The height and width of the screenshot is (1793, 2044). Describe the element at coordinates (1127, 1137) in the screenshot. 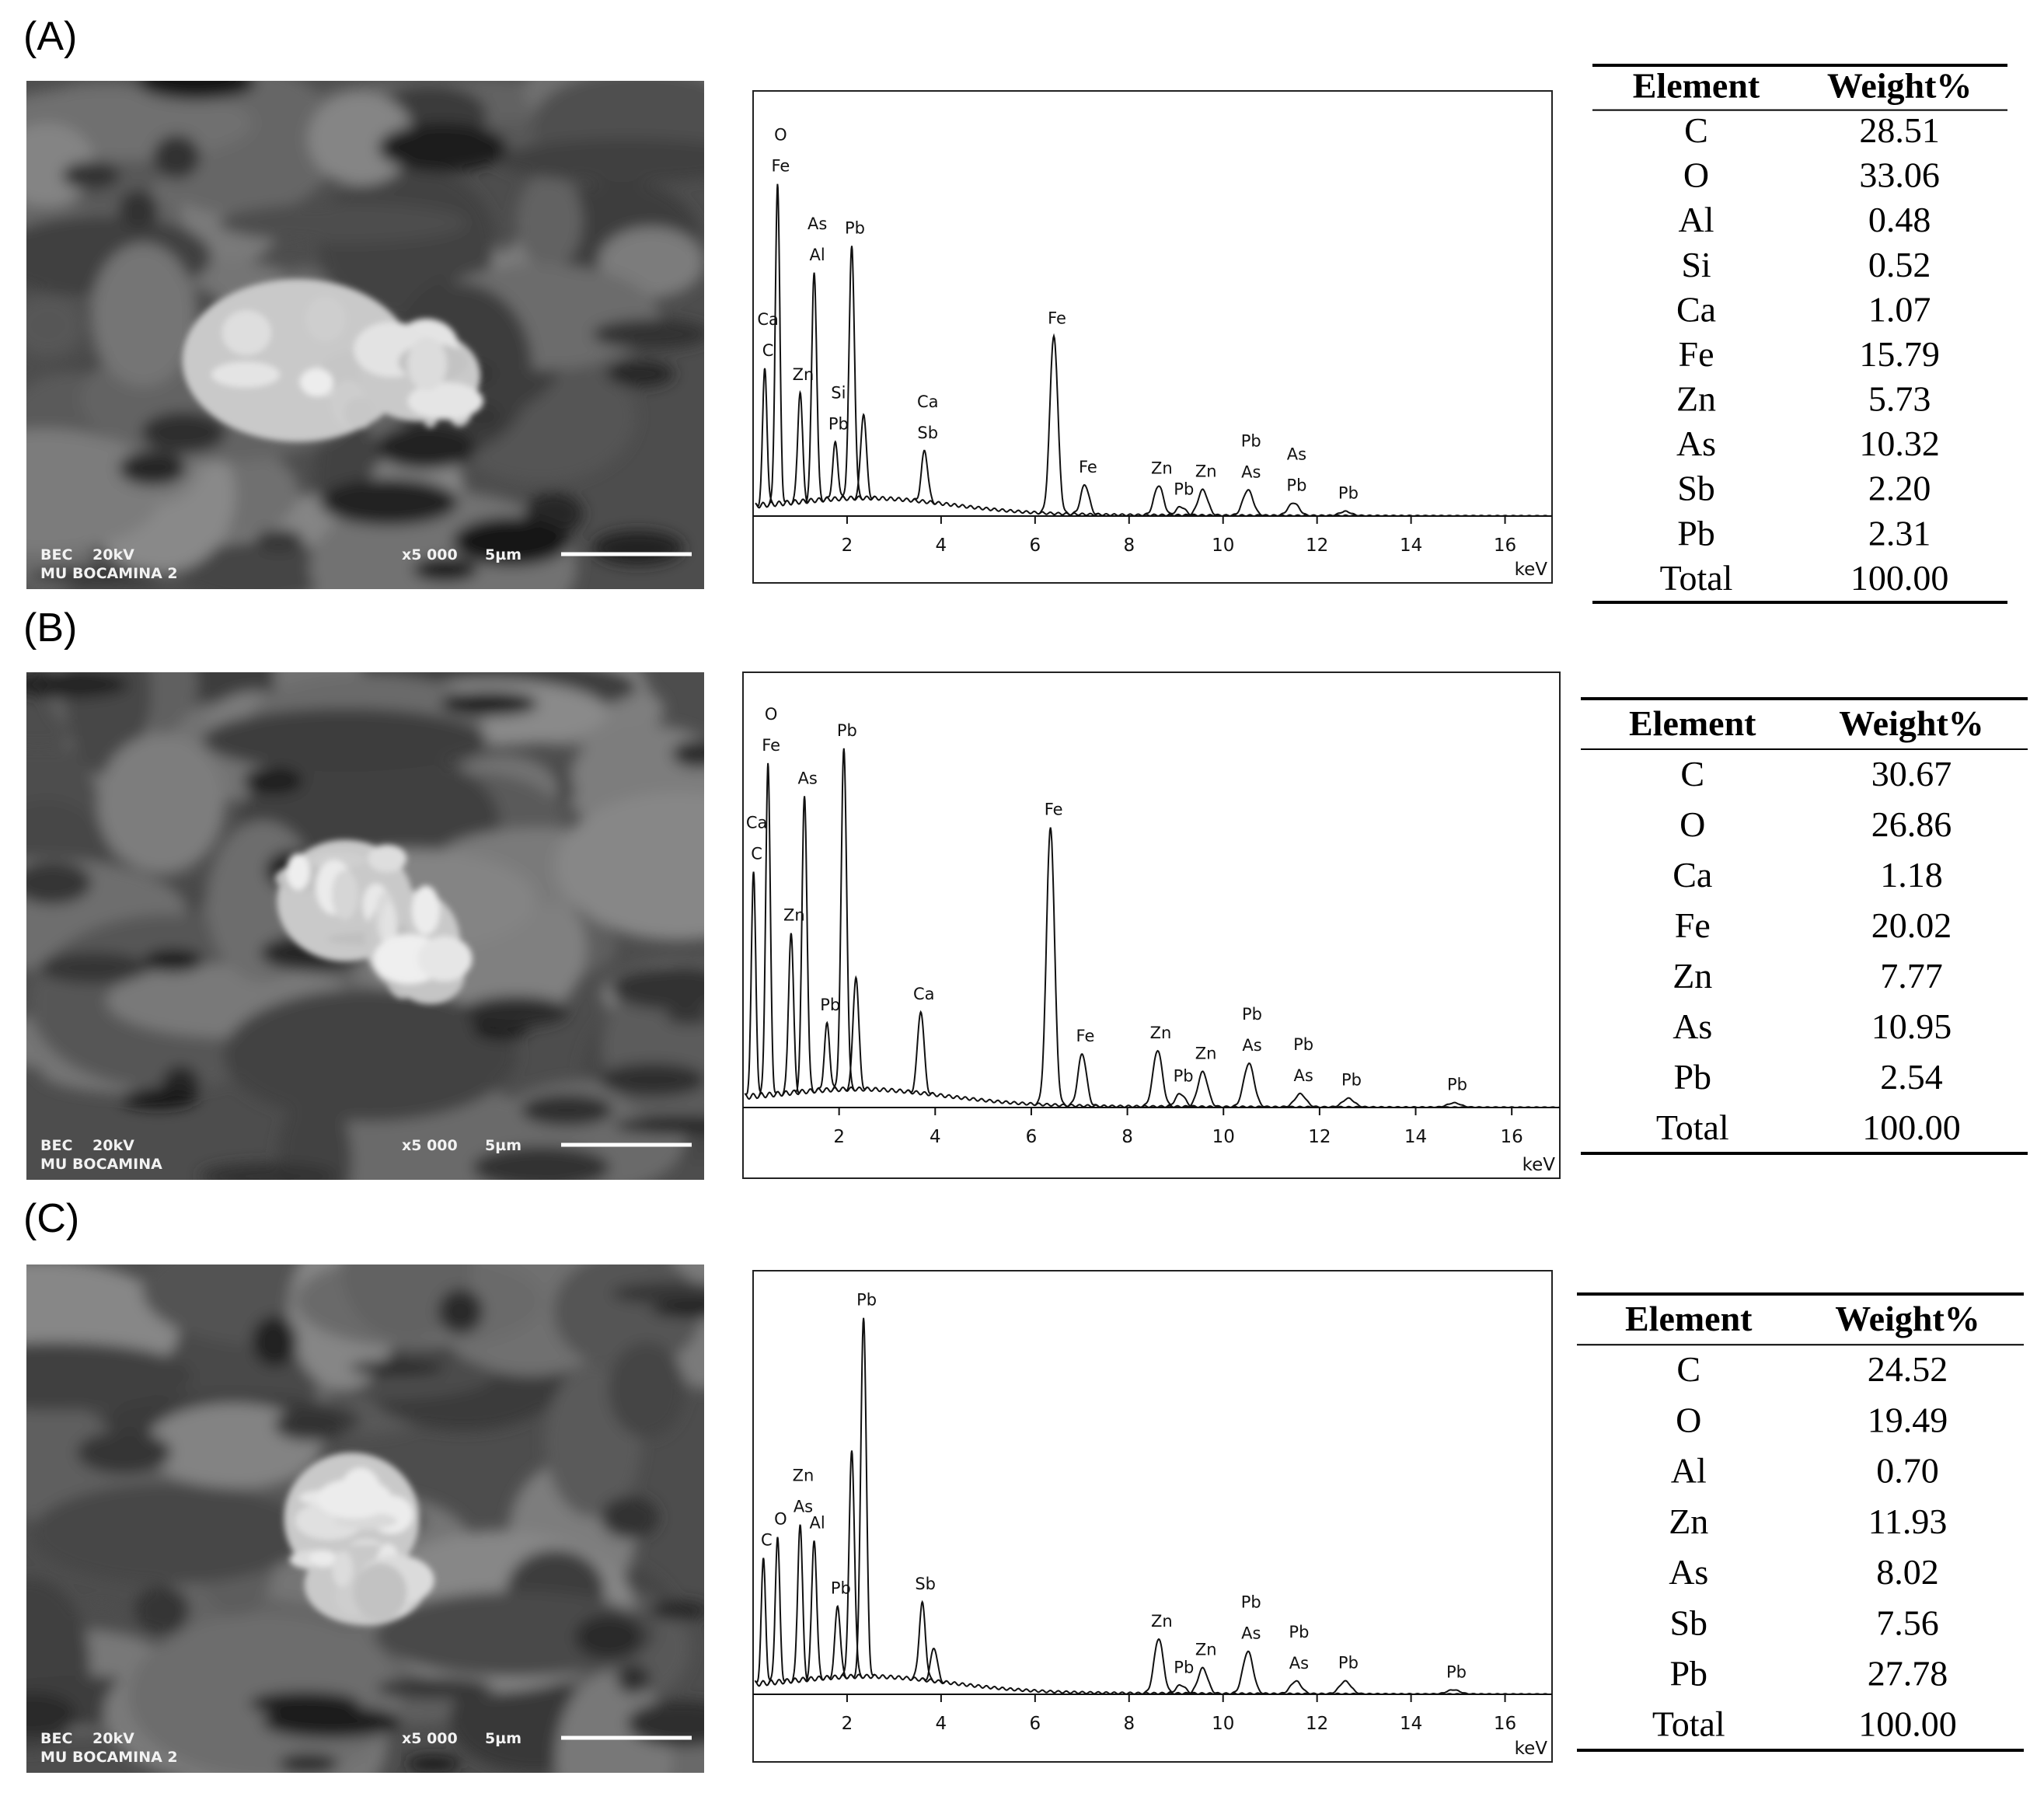

I see `x-tick-label: 8` at that location.